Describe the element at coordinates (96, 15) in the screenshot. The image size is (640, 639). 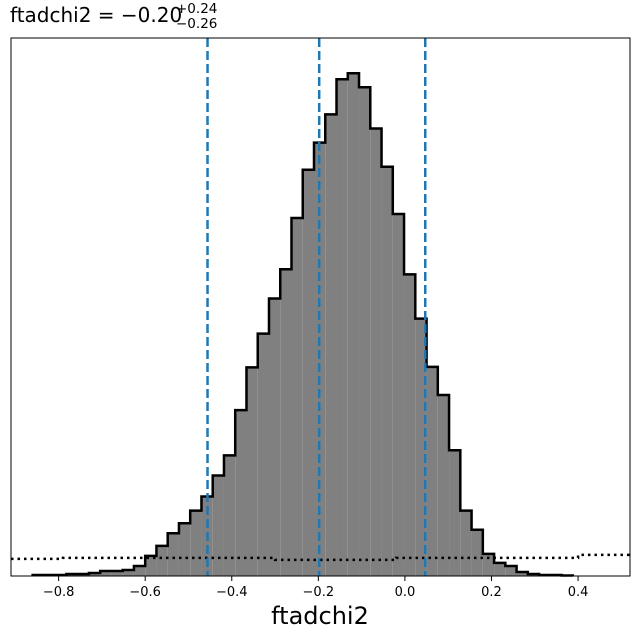
I see `title-main-text: ftadchi2 = −0.20` at that location.